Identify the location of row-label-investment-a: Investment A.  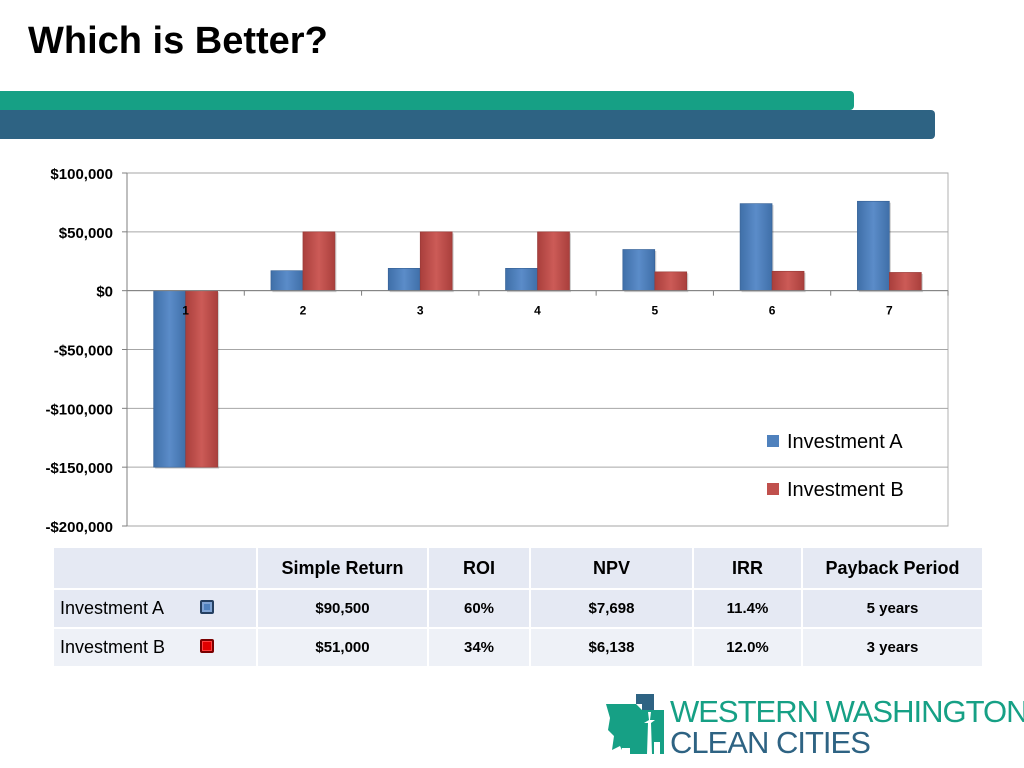
(112, 608).